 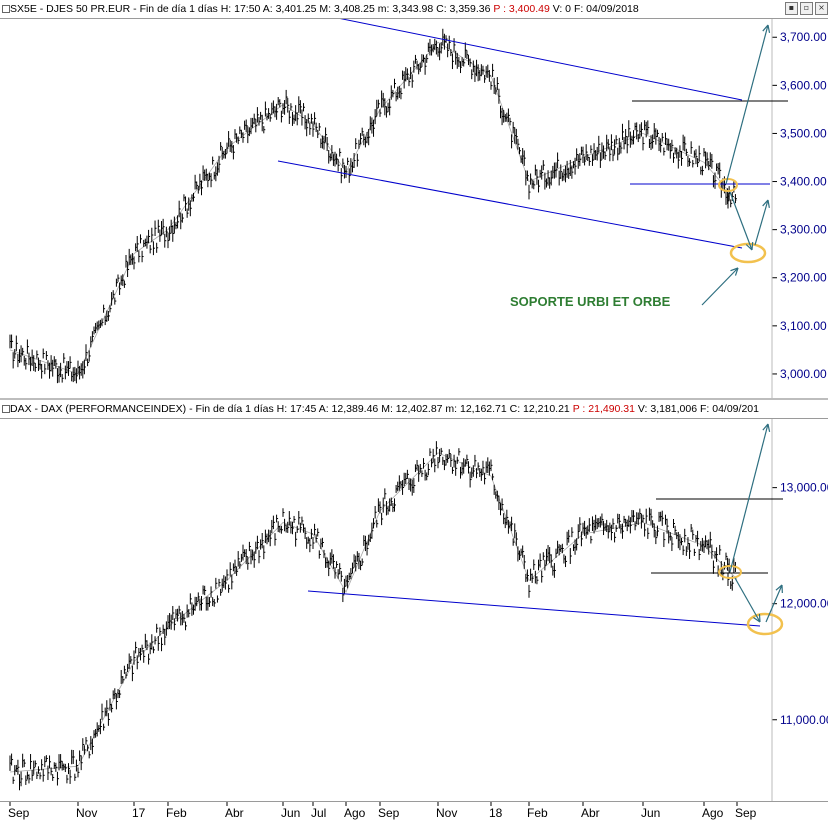 What do you see at coordinates (803, 37) in the screenshot?
I see `y-tick-label: 3,700.00` at bounding box center [803, 37].